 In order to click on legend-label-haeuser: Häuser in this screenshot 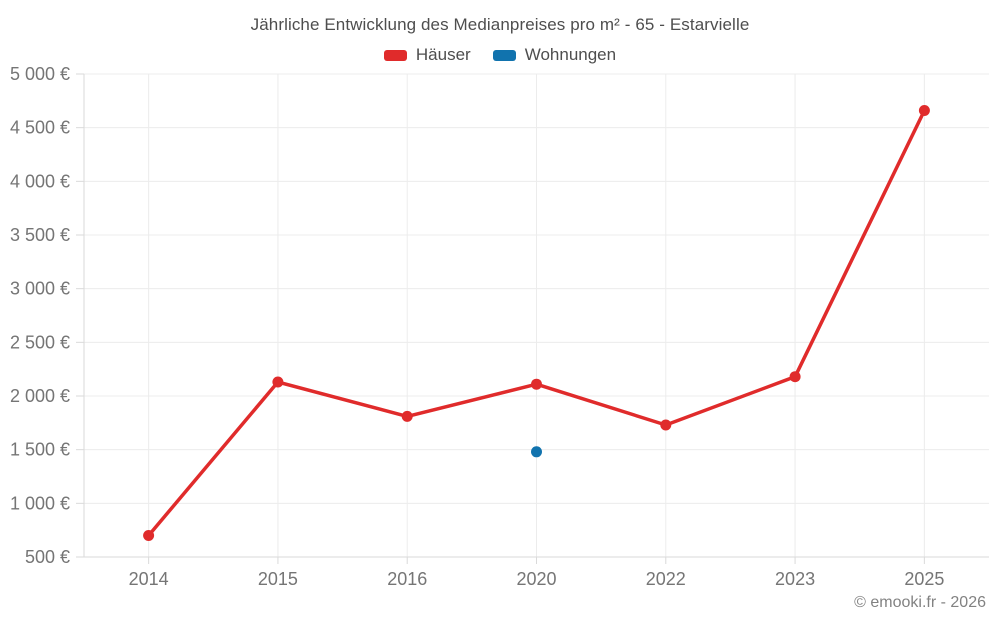, I will do `click(443, 54)`.